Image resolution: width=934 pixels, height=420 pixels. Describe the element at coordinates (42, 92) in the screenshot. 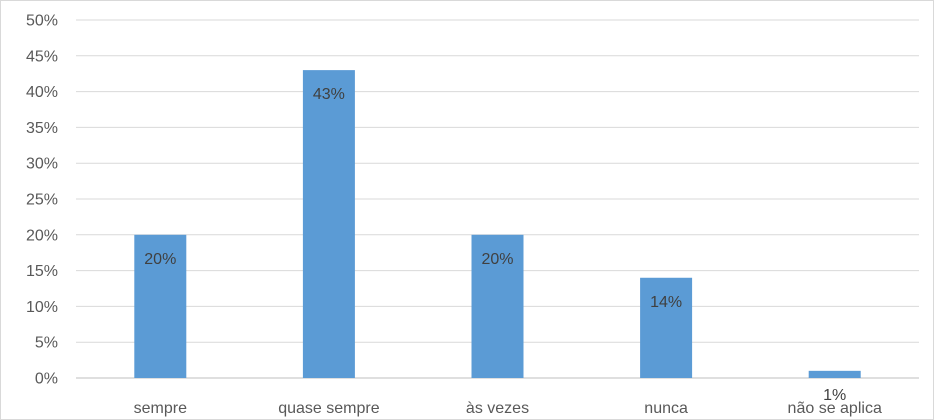

I see `y-tick-label: 40%` at that location.